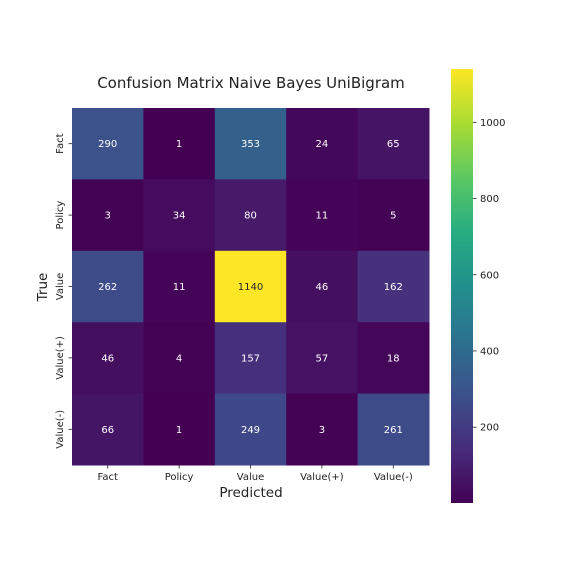  I want to click on cell-value-r0-c2: 353, so click(250, 144).